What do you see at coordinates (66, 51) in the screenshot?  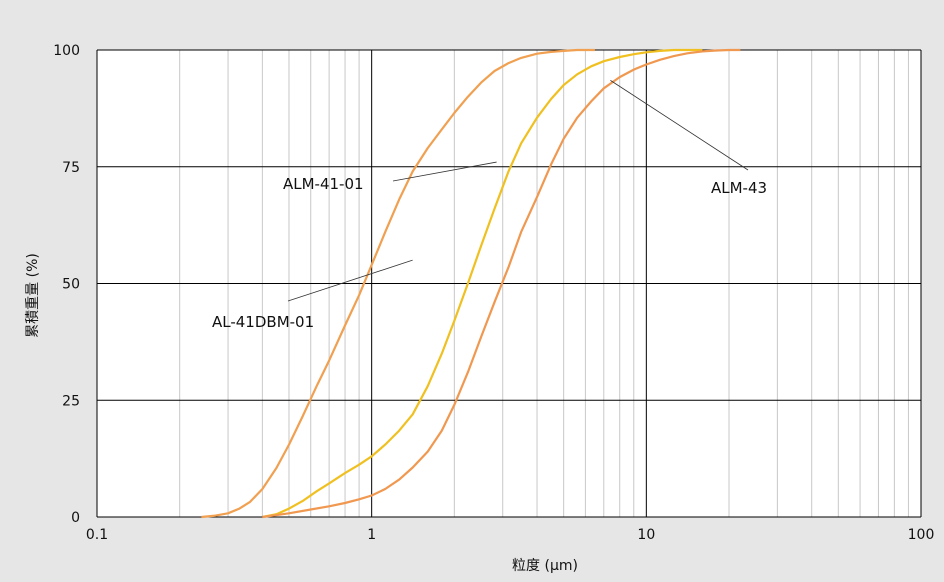 I see `y-tick-label: 100` at bounding box center [66, 51].